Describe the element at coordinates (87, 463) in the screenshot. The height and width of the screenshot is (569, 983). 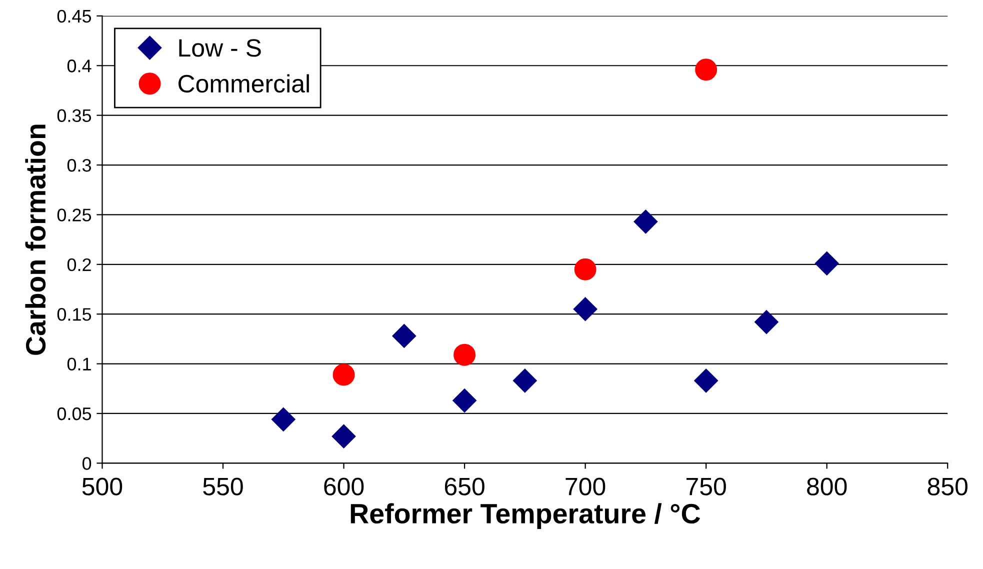
I see `y-tick-label: 0` at that location.